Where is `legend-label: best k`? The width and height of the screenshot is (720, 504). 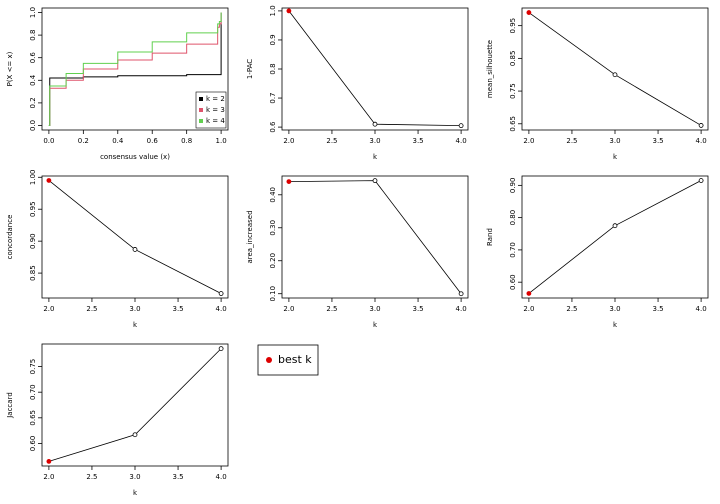 legend-label: best k is located at coordinates (295, 359).